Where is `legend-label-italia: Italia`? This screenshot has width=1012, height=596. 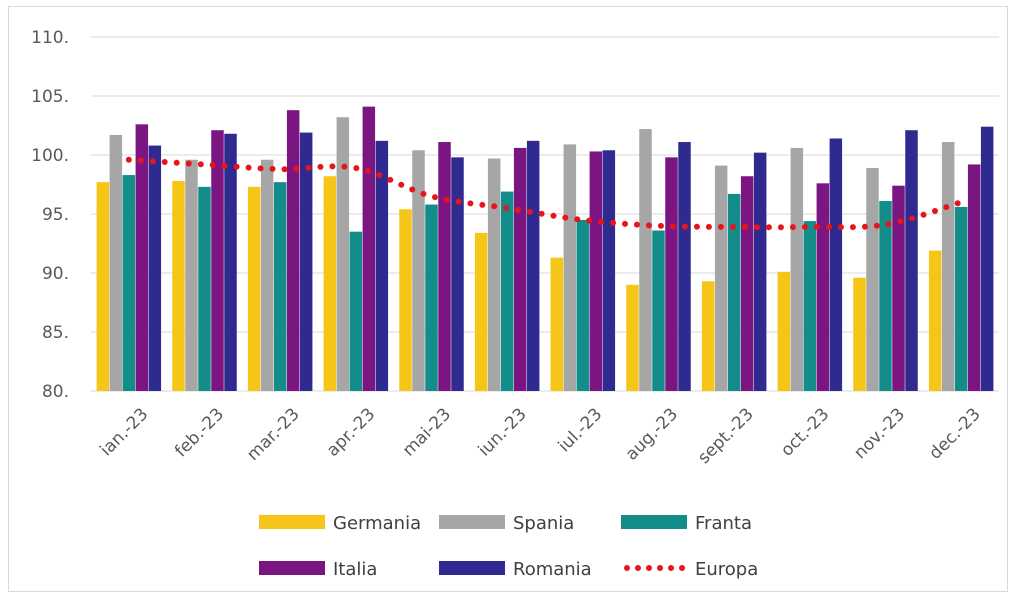 legend-label-italia: Italia is located at coordinates (355, 569).